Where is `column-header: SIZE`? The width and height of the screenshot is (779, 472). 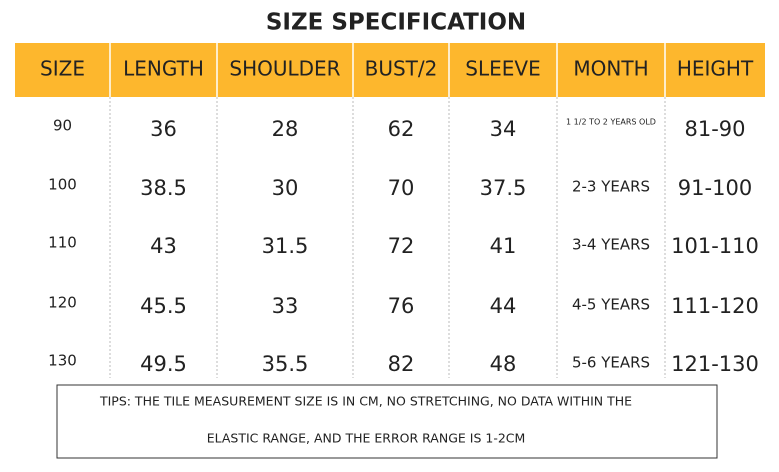 column-header: SIZE is located at coordinates (62, 69).